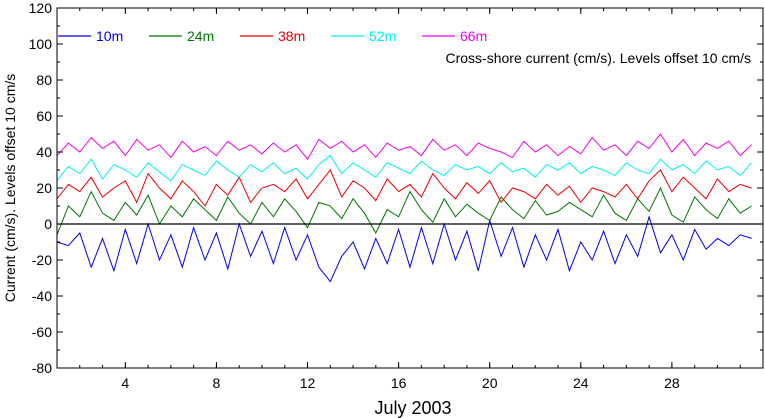 This screenshot has height=418, width=765. I want to click on y-tick-label: 80, so click(44, 80).